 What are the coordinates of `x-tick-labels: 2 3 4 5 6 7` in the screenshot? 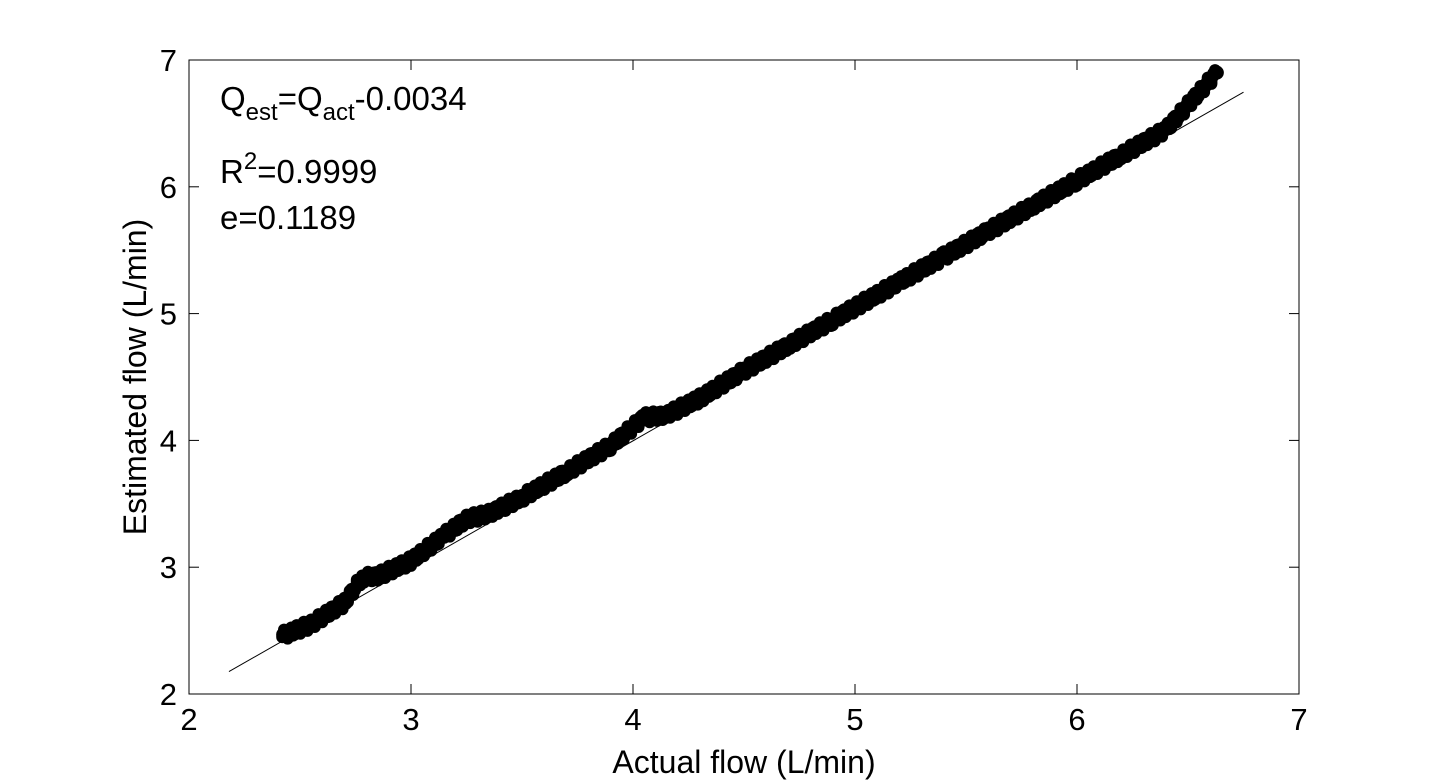 It's located at (743, 719).